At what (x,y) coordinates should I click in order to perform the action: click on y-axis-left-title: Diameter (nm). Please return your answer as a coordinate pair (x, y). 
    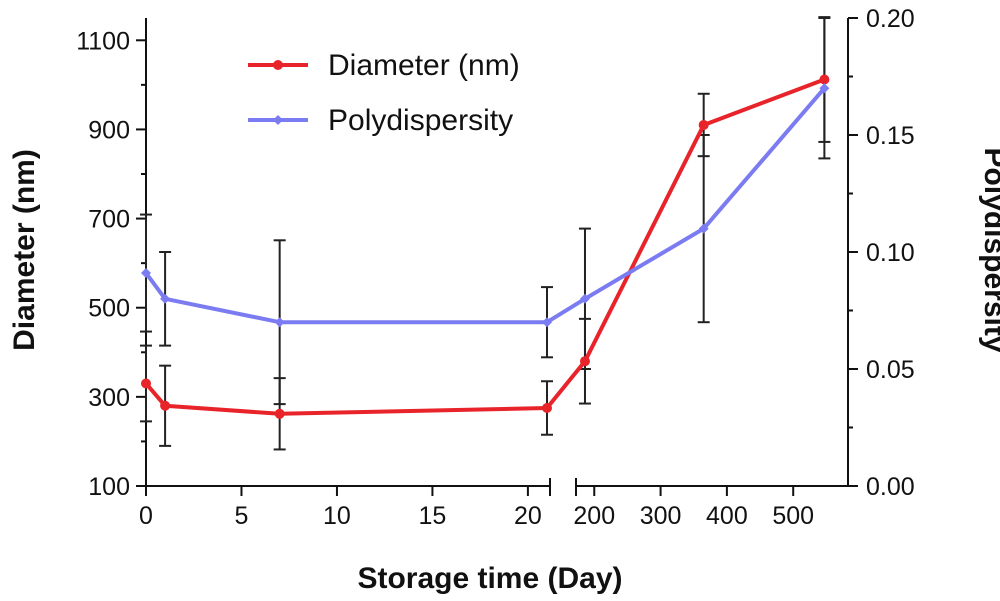
    Looking at the image, I should click on (24, 250).